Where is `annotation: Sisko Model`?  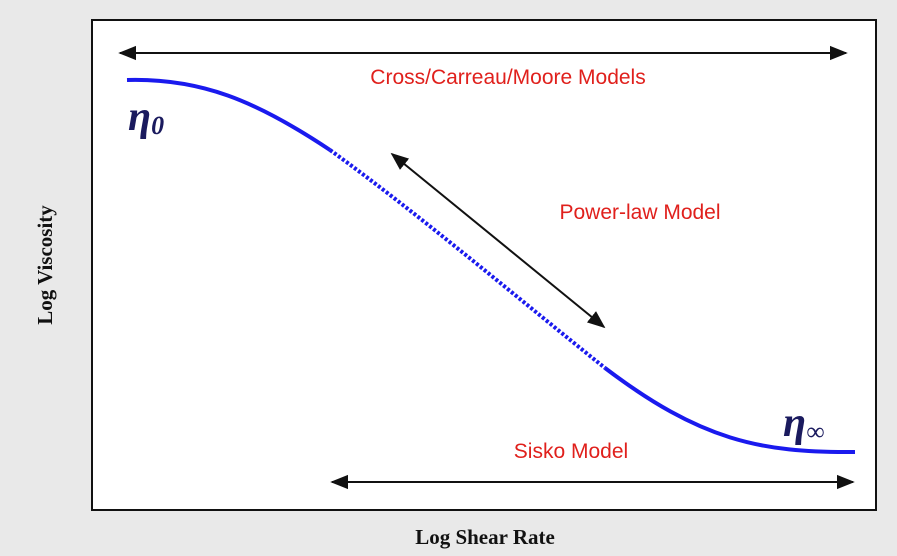 annotation: Sisko Model is located at coordinates (571, 451).